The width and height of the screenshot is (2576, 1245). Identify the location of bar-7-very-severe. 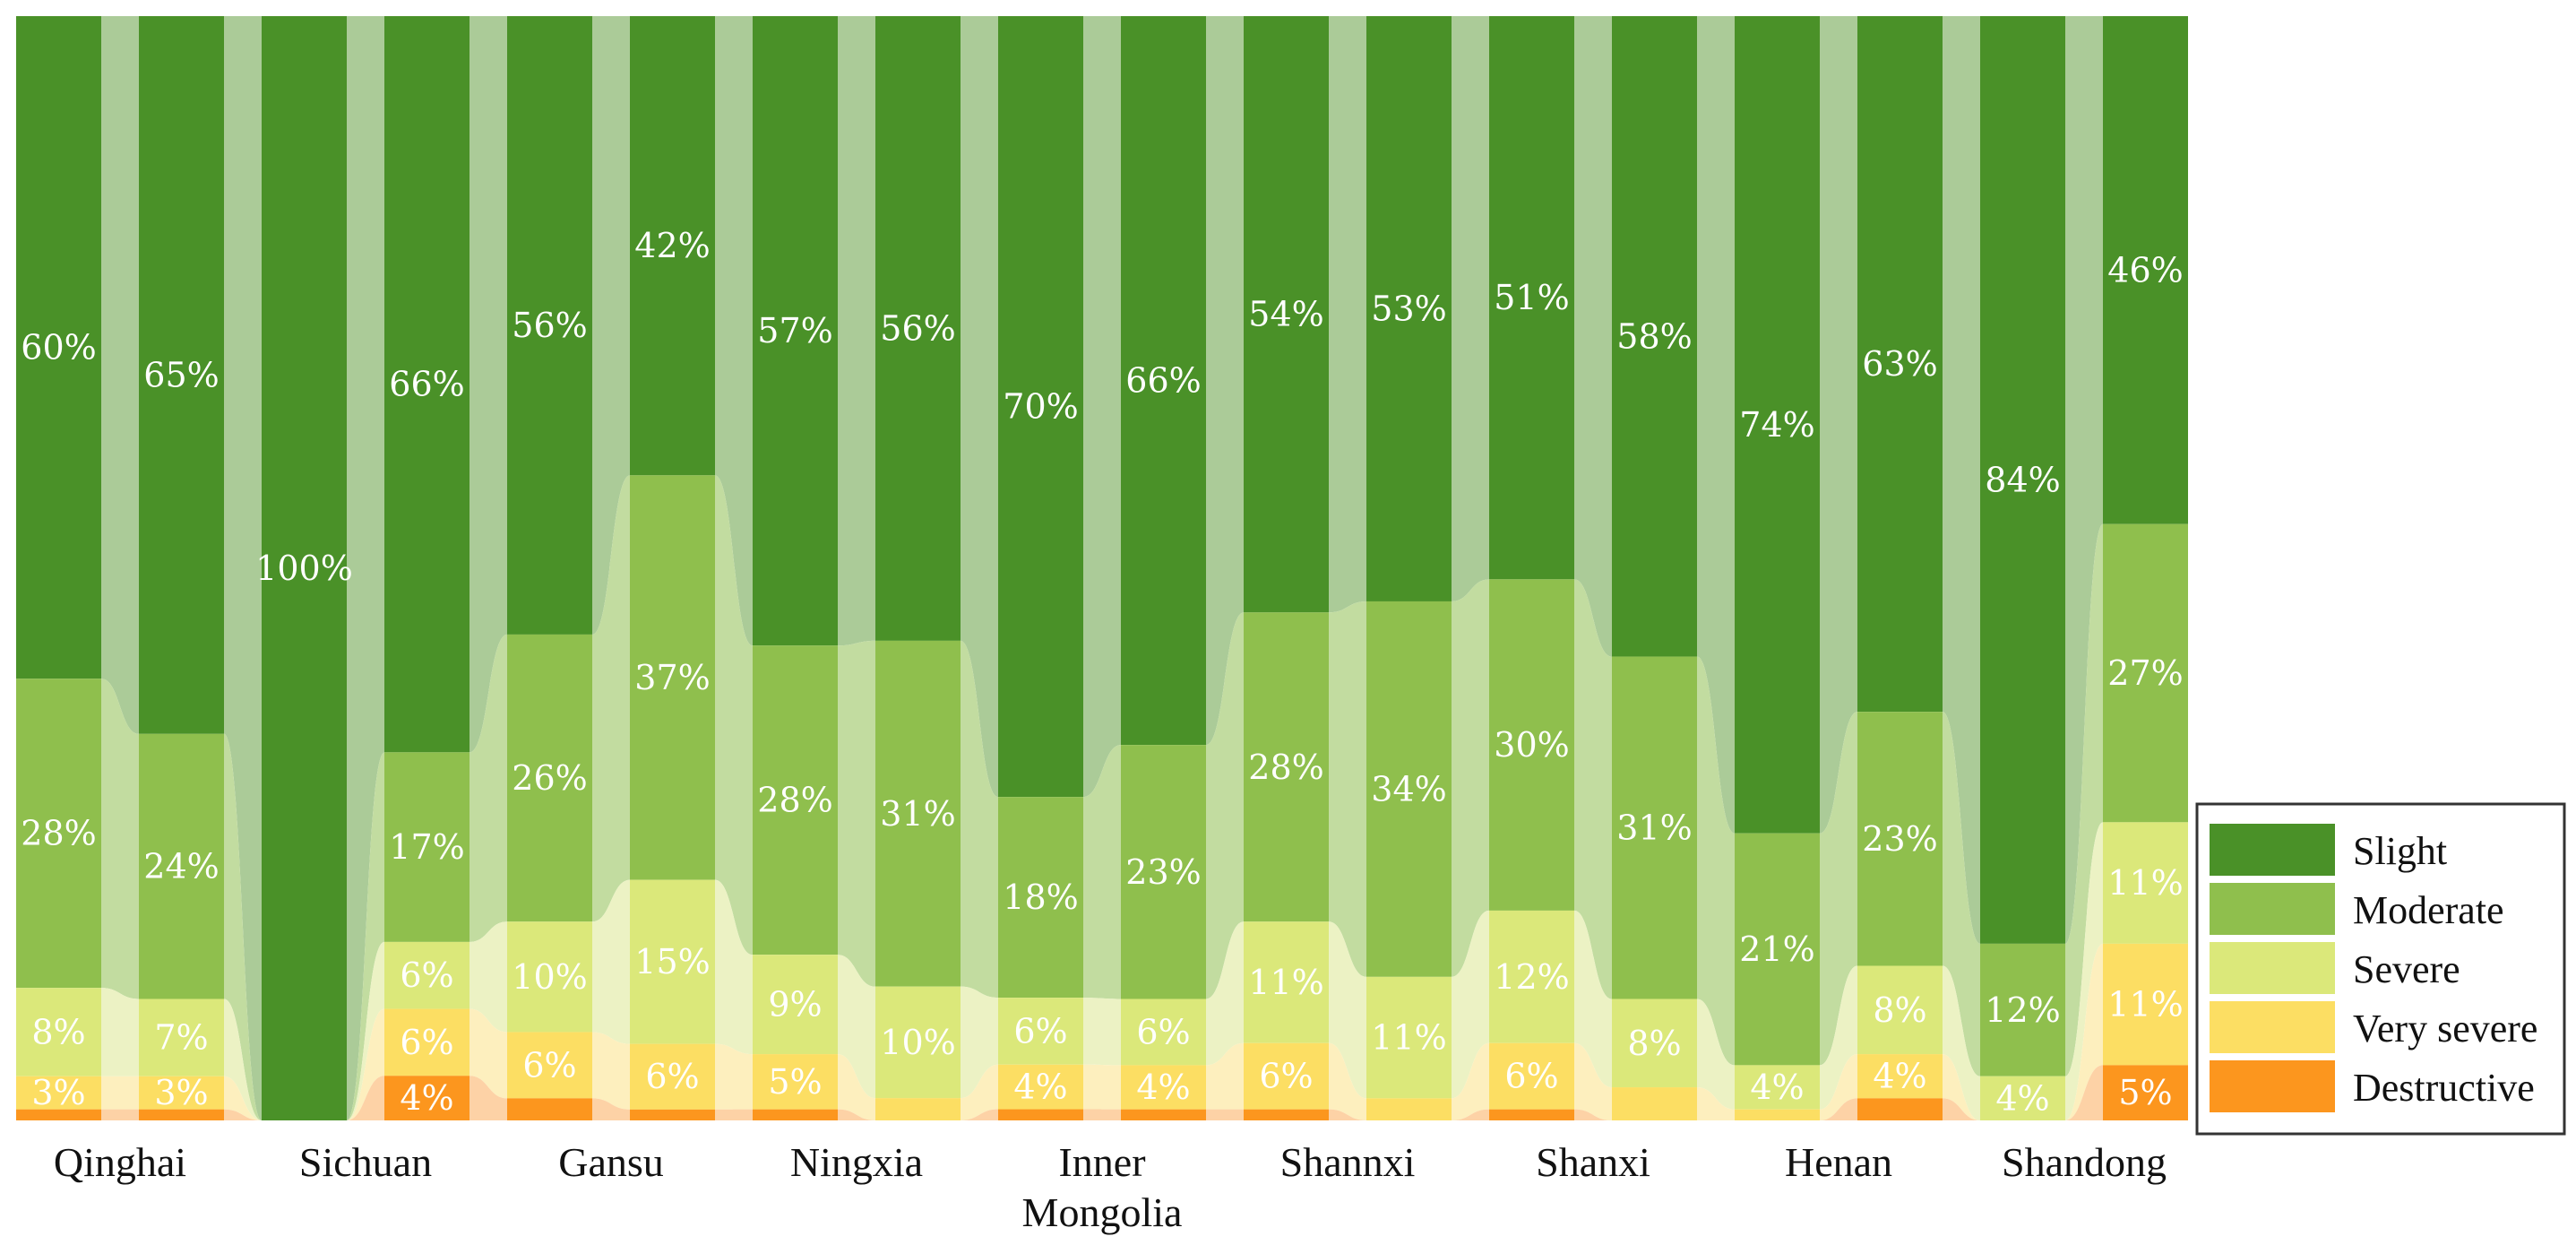
(795, 1082).